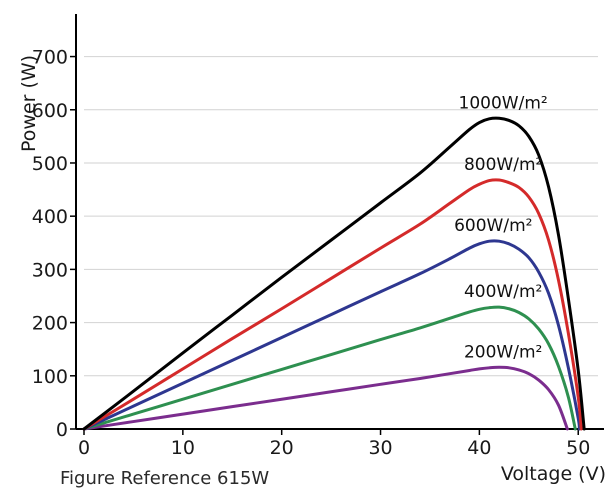  I want to click on x-tick-label-40: 40, so click(479, 448).